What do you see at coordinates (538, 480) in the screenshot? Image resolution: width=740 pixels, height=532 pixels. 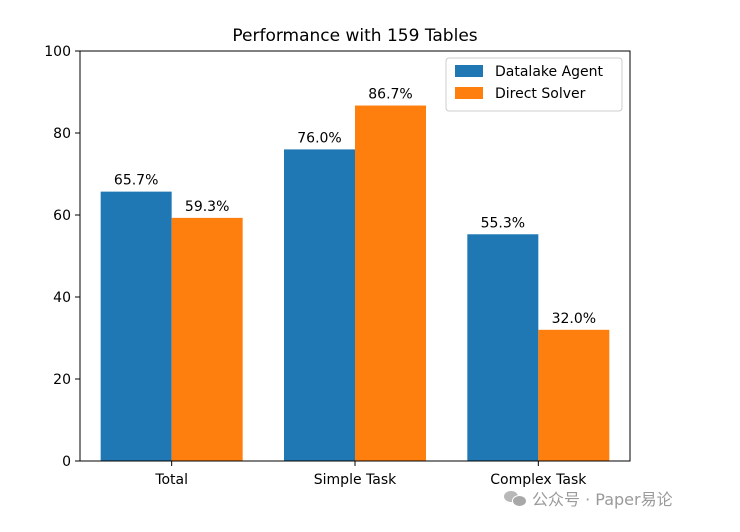 I see `x-tick-label: Complex Task` at bounding box center [538, 480].